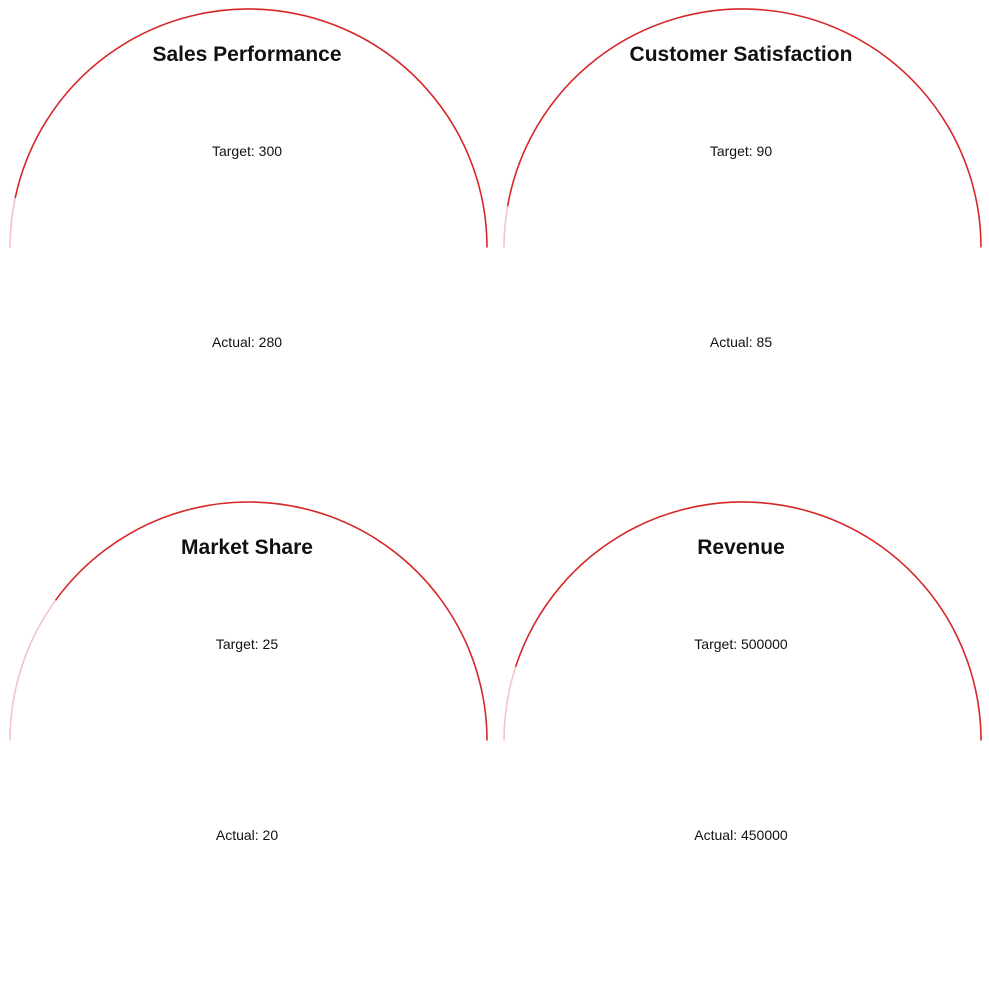 This screenshot has height=989, width=989. What do you see at coordinates (741, 54) in the screenshot?
I see `gauge-title: Customer Satisfaction` at bounding box center [741, 54].